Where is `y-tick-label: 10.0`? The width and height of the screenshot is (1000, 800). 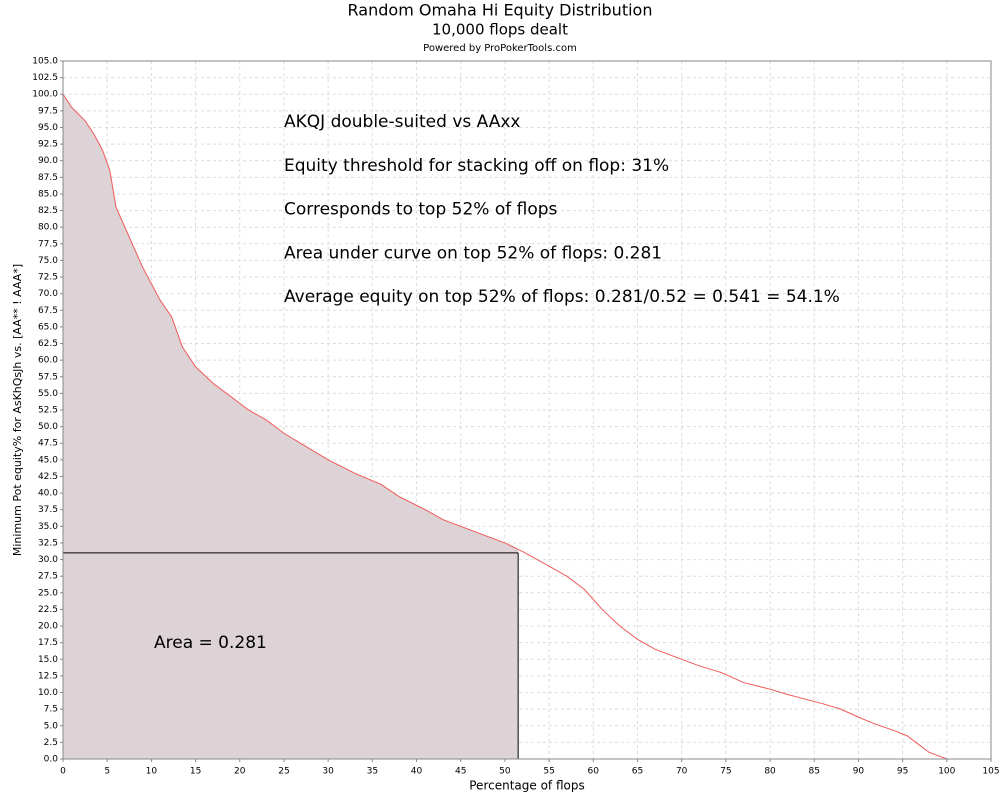 y-tick-label: 10.0 is located at coordinates (48, 693).